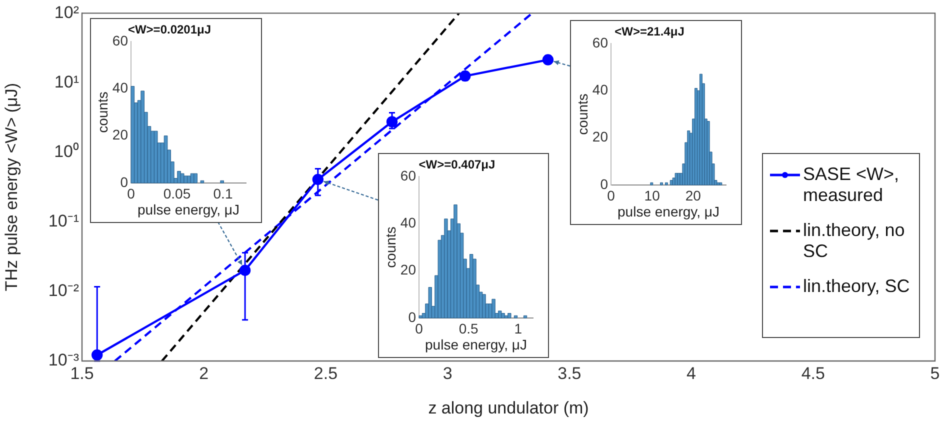 The height and width of the screenshot is (421, 943). What do you see at coordinates (67, 82) in the screenshot?
I see `y-tick-label: 10¹` at bounding box center [67, 82].